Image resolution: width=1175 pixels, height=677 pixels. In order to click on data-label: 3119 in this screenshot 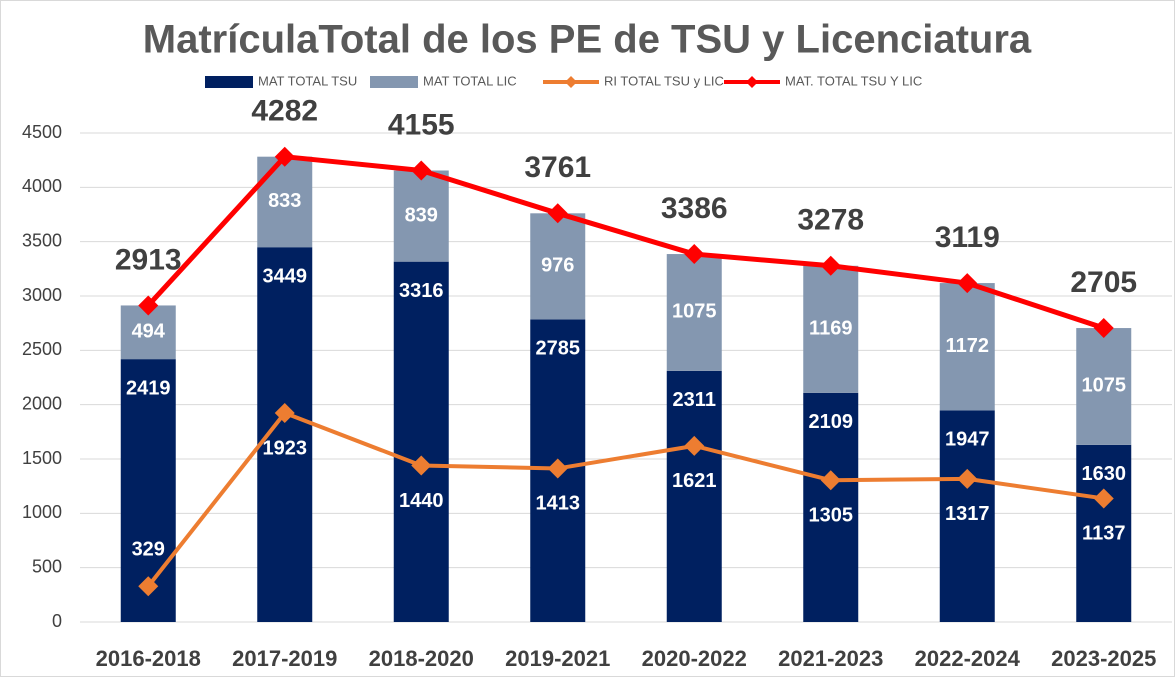, I will do `click(967, 237)`.